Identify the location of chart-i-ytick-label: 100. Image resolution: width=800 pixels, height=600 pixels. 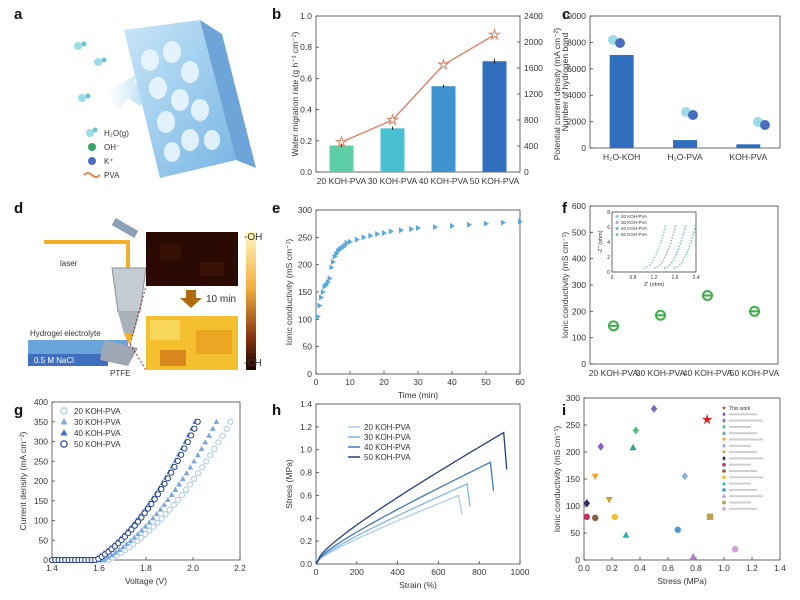
(573, 506).